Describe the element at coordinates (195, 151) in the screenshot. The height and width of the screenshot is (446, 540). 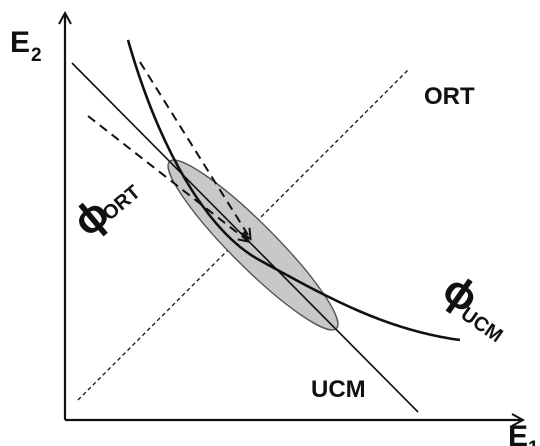
I see `dashed-phi-ucm-line` at that location.